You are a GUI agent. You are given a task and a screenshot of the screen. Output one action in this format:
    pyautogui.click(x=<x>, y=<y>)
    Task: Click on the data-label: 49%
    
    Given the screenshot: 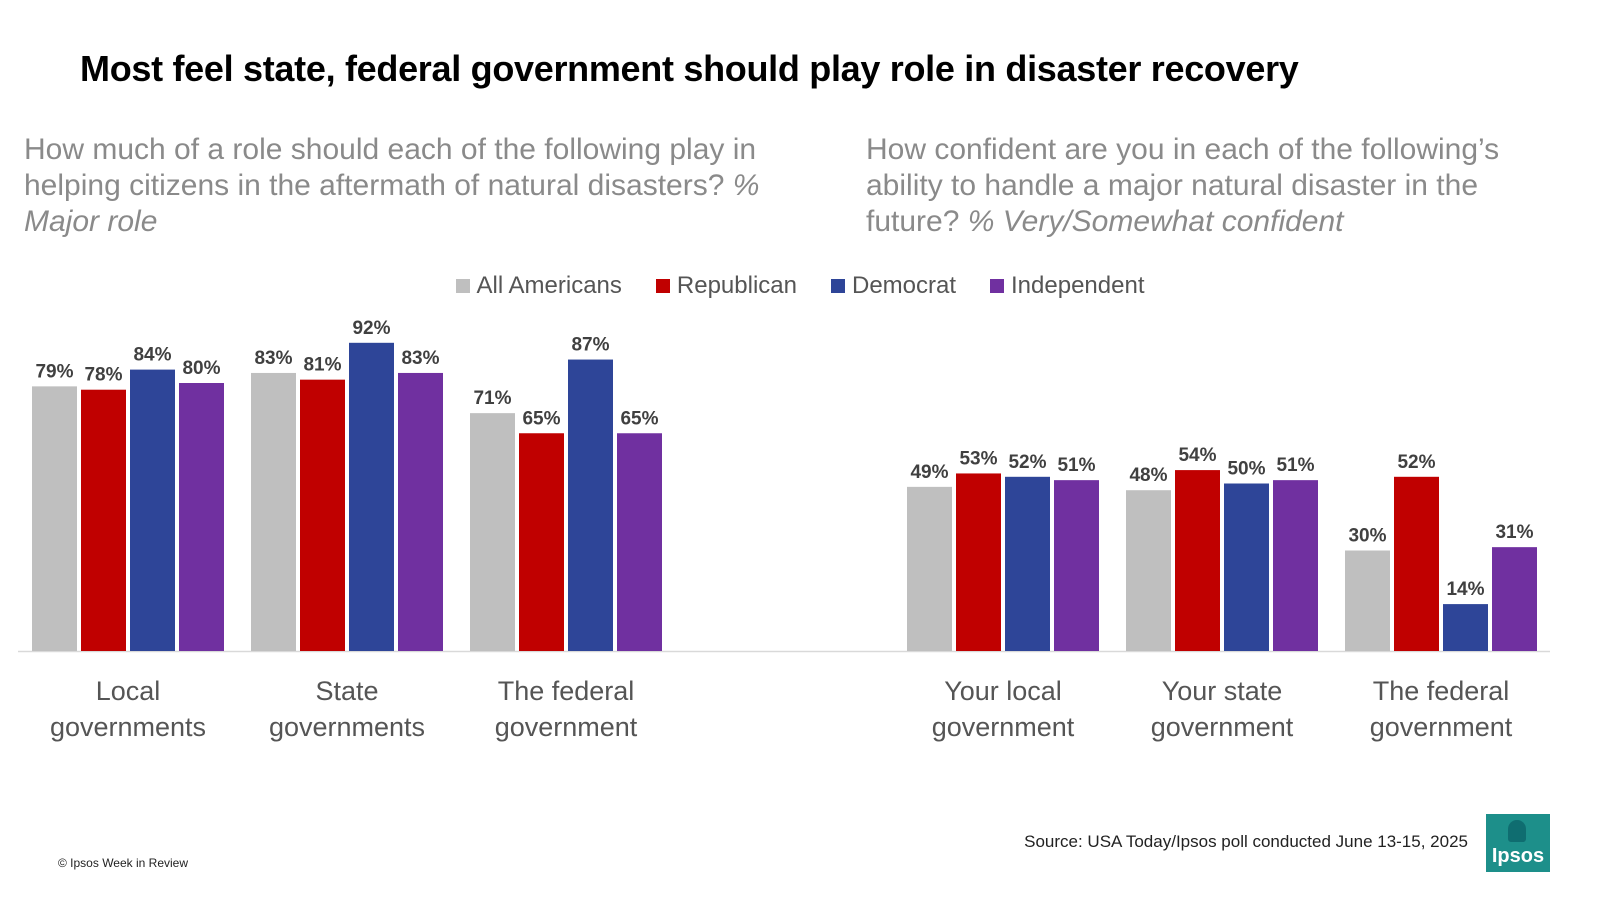 What is the action you would take?
    pyautogui.click(x=929, y=472)
    